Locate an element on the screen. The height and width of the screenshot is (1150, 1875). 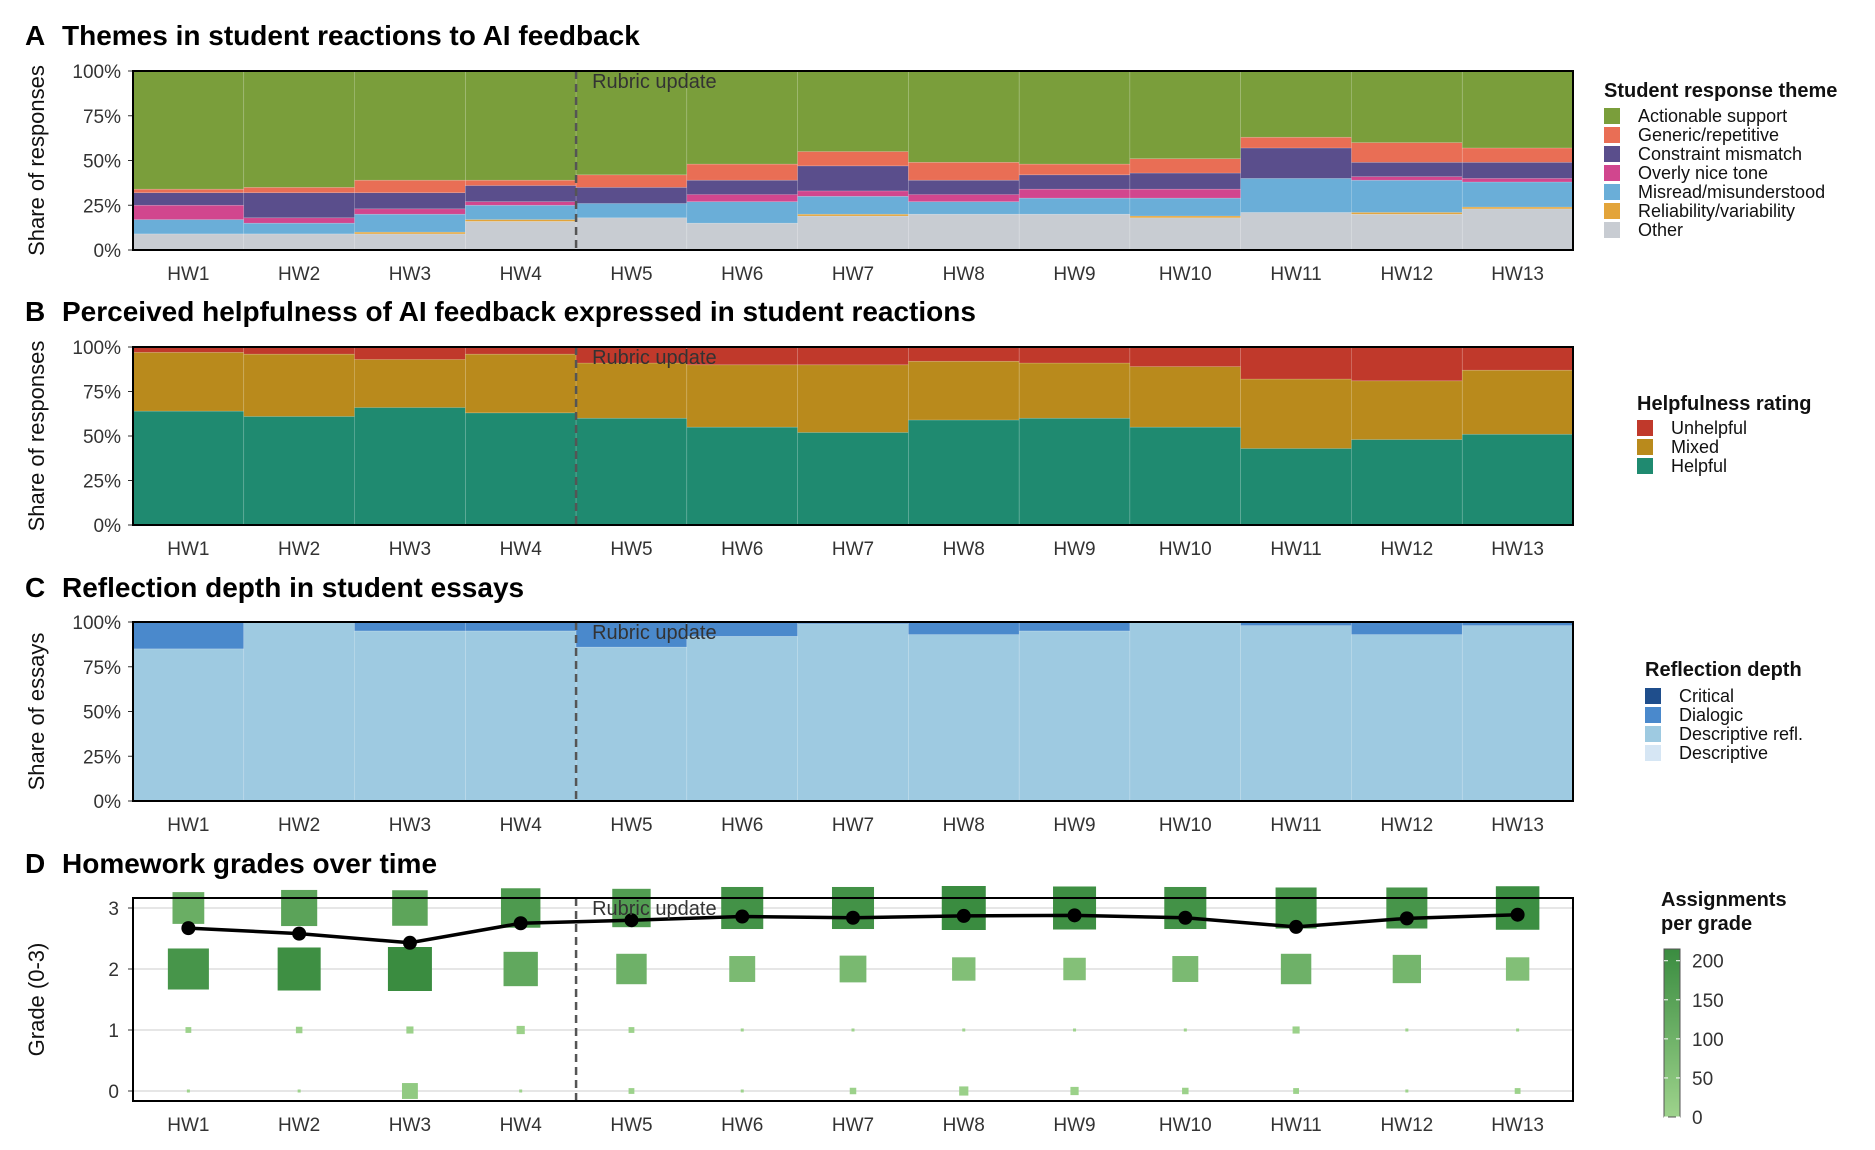
legend-label: Helpful is located at coordinates (1699, 466).